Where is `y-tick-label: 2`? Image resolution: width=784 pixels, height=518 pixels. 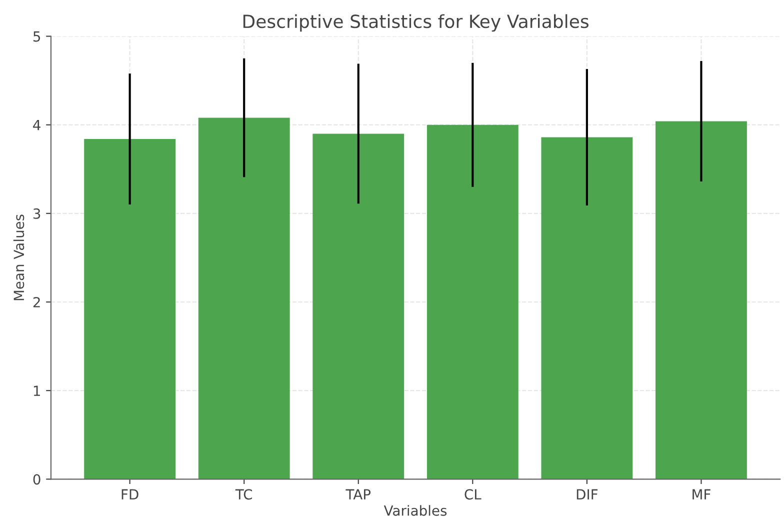
y-tick-label: 2 is located at coordinates (36, 302).